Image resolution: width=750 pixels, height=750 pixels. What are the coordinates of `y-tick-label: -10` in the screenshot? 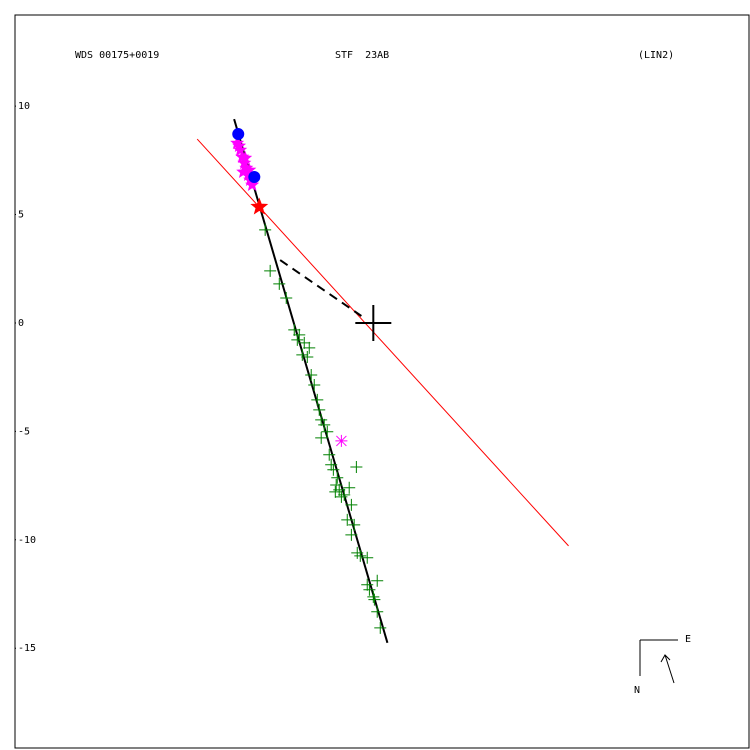 It's located at (27, 540).